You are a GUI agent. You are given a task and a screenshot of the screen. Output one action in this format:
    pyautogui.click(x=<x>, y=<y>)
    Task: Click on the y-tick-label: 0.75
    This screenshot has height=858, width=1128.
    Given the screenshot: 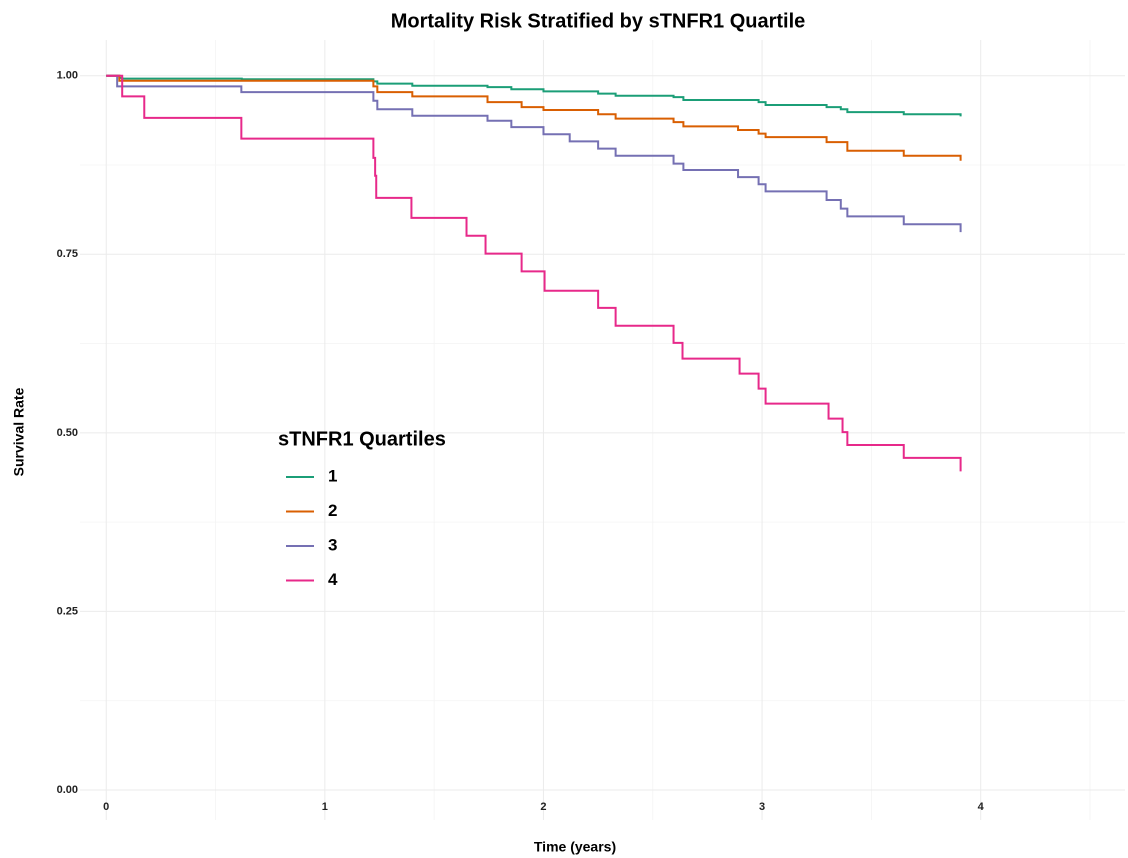 What is the action you would take?
    pyautogui.click(x=67, y=254)
    